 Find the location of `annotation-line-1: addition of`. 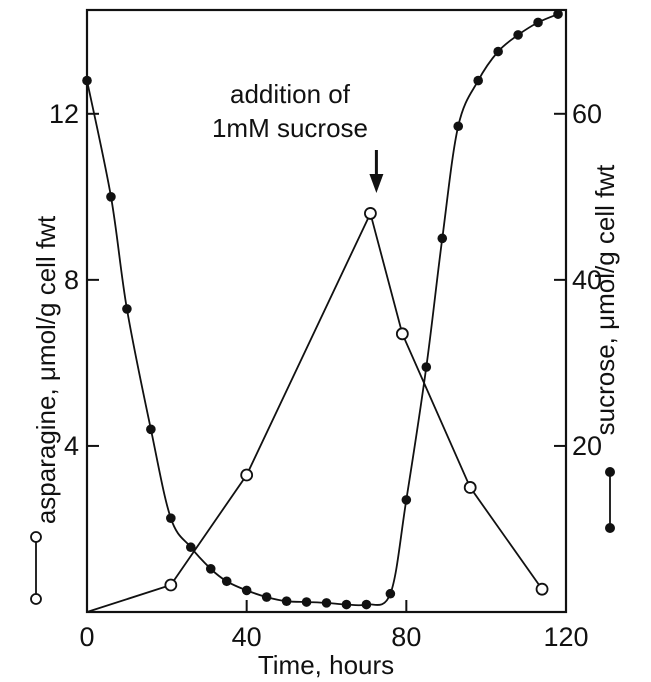

annotation-line-1: addition of is located at coordinates (290, 94).